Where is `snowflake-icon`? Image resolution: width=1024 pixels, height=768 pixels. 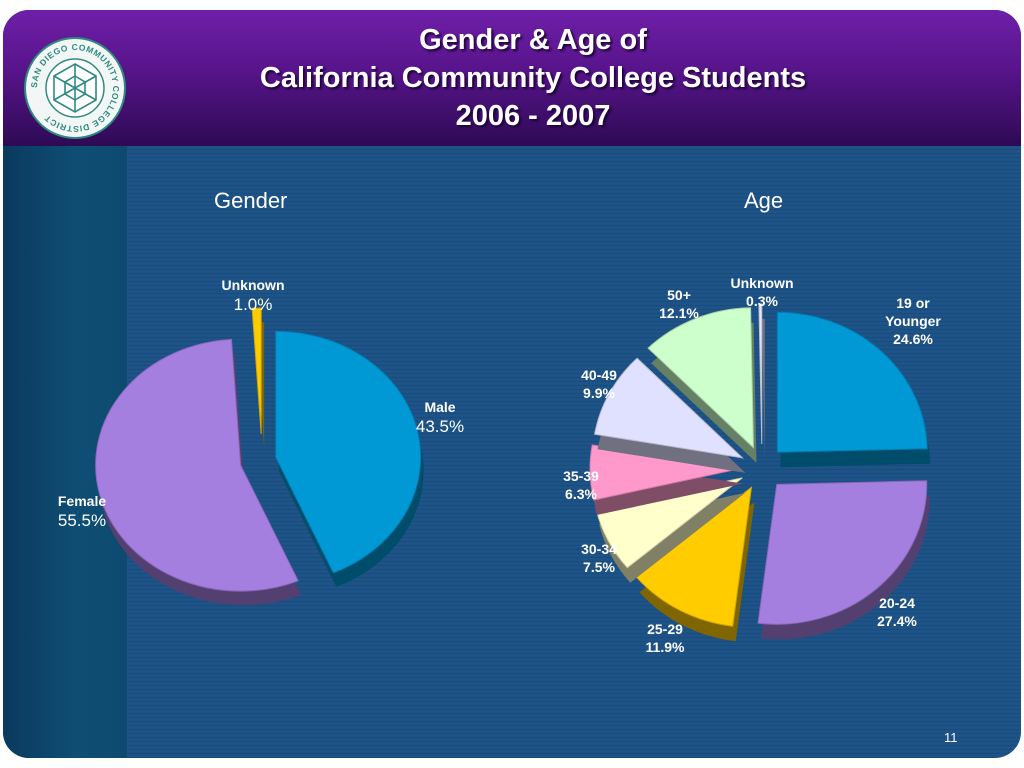
snowflake-icon is located at coordinates (75, 88).